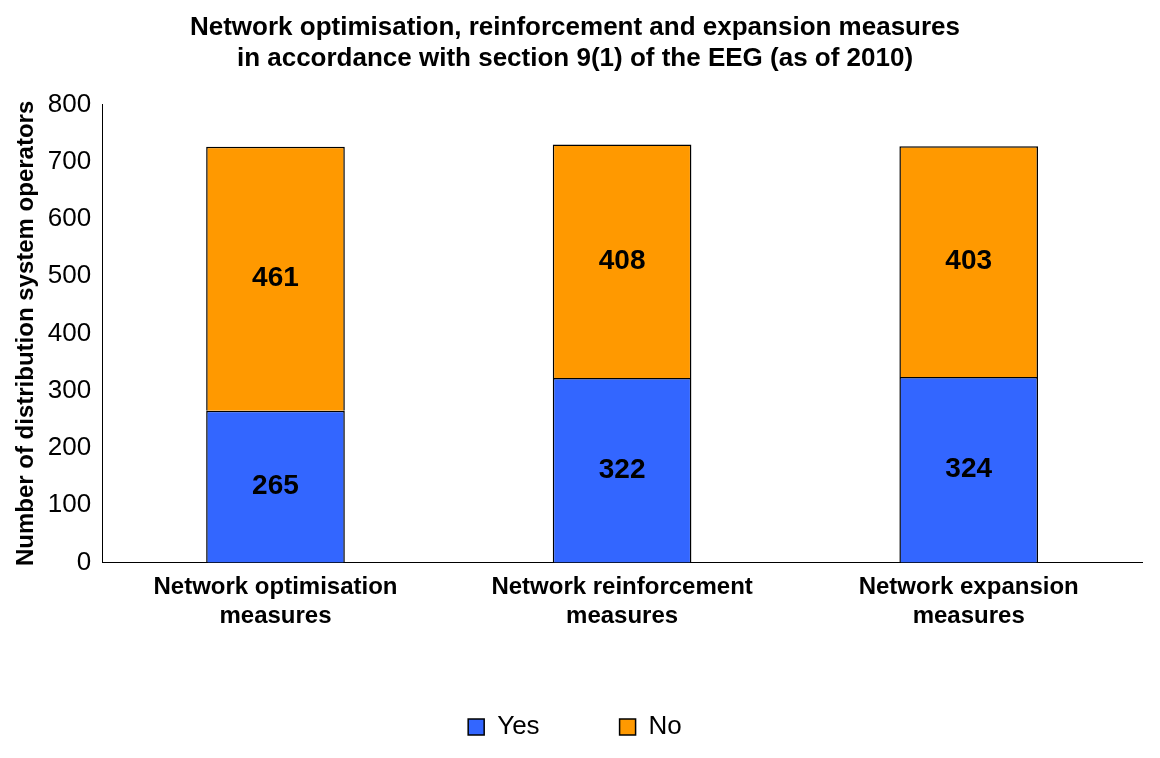 Image resolution: width=1160 pixels, height=758 pixels. What do you see at coordinates (275, 277) in the screenshot?
I see `data-label: 461` at bounding box center [275, 277].